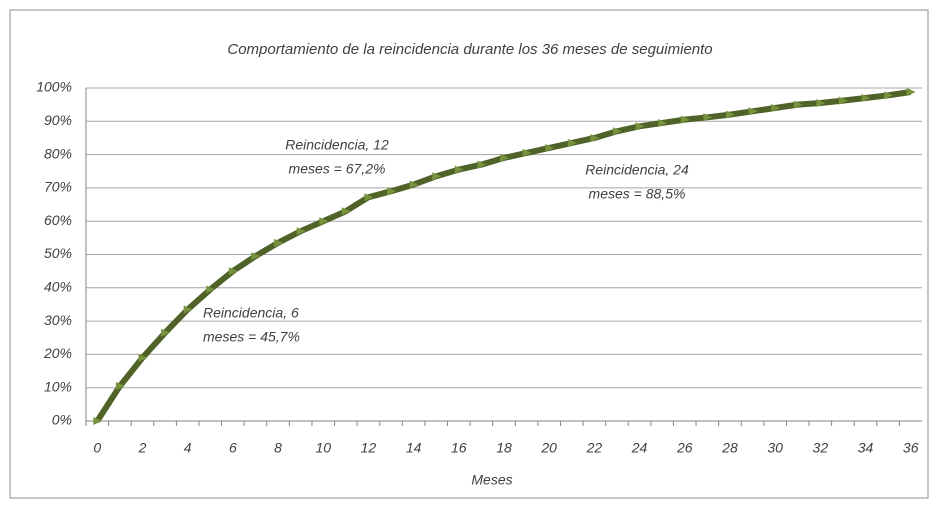 The height and width of the screenshot is (512, 937). Describe the element at coordinates (775, 448) in the screenshot. I see `x-tick-label: 30` at that location.